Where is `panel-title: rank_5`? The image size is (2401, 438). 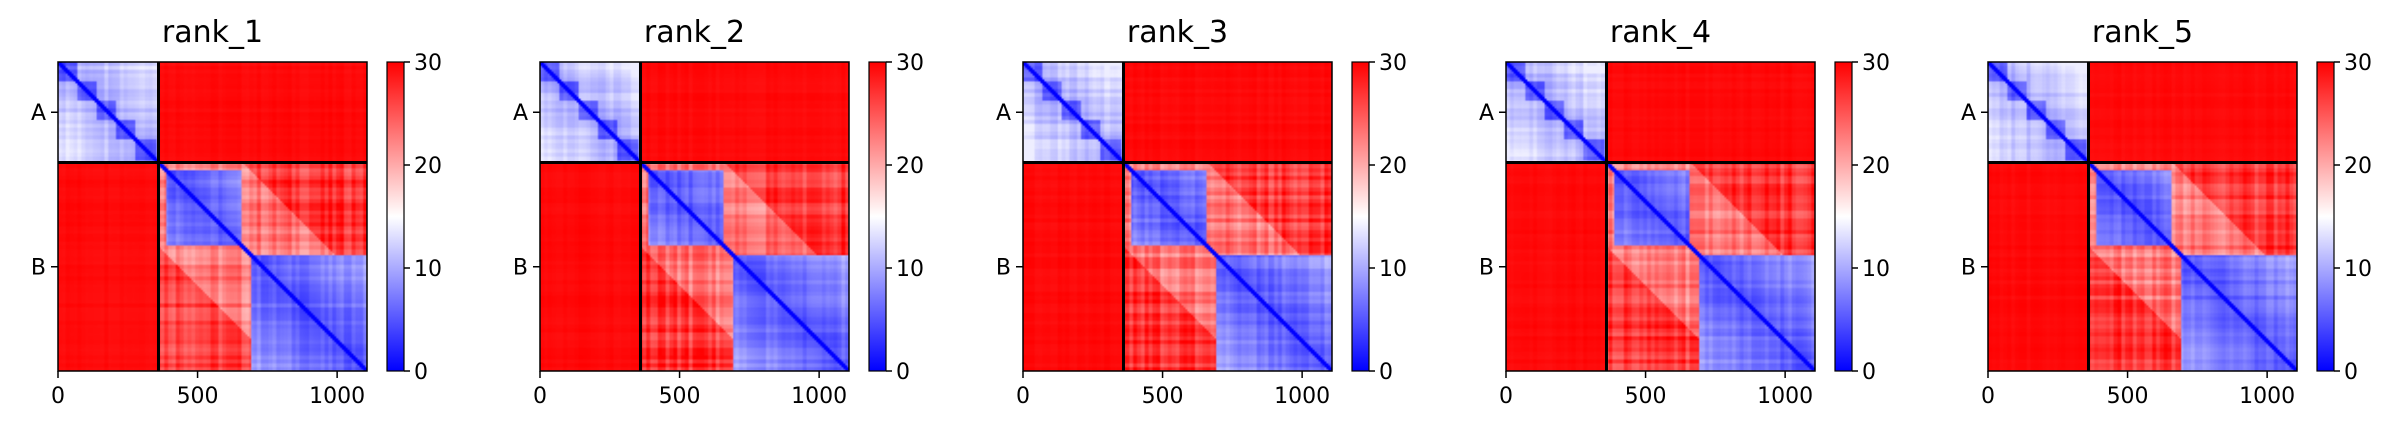
panel-title: rank_5 is located at coordinates (2142, 32).